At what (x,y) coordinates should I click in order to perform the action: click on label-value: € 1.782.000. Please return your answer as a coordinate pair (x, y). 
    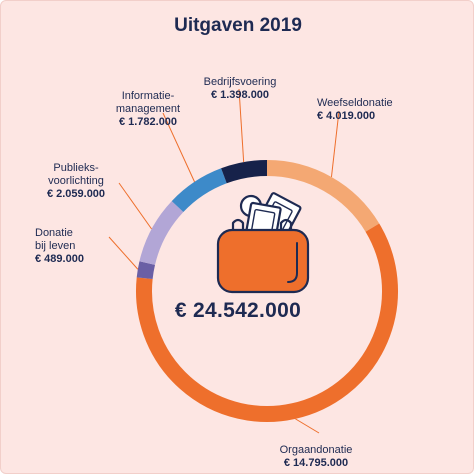
    Looking at the image, I should click on (148, 122).